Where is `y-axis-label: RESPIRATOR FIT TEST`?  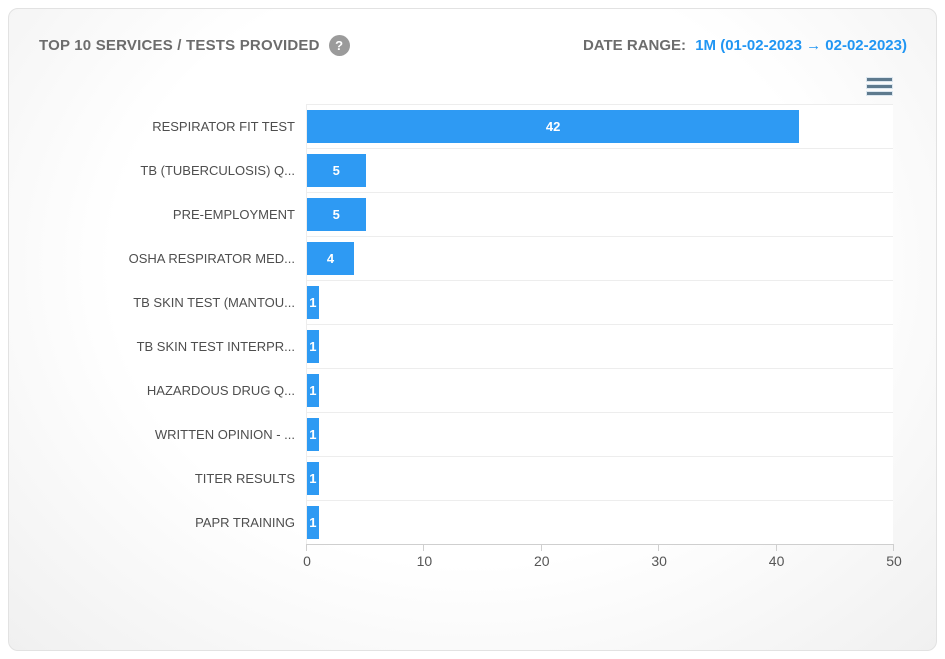 y-axis-label: RESPIRATOR FIT TEST is located at coordinates (223, 126).